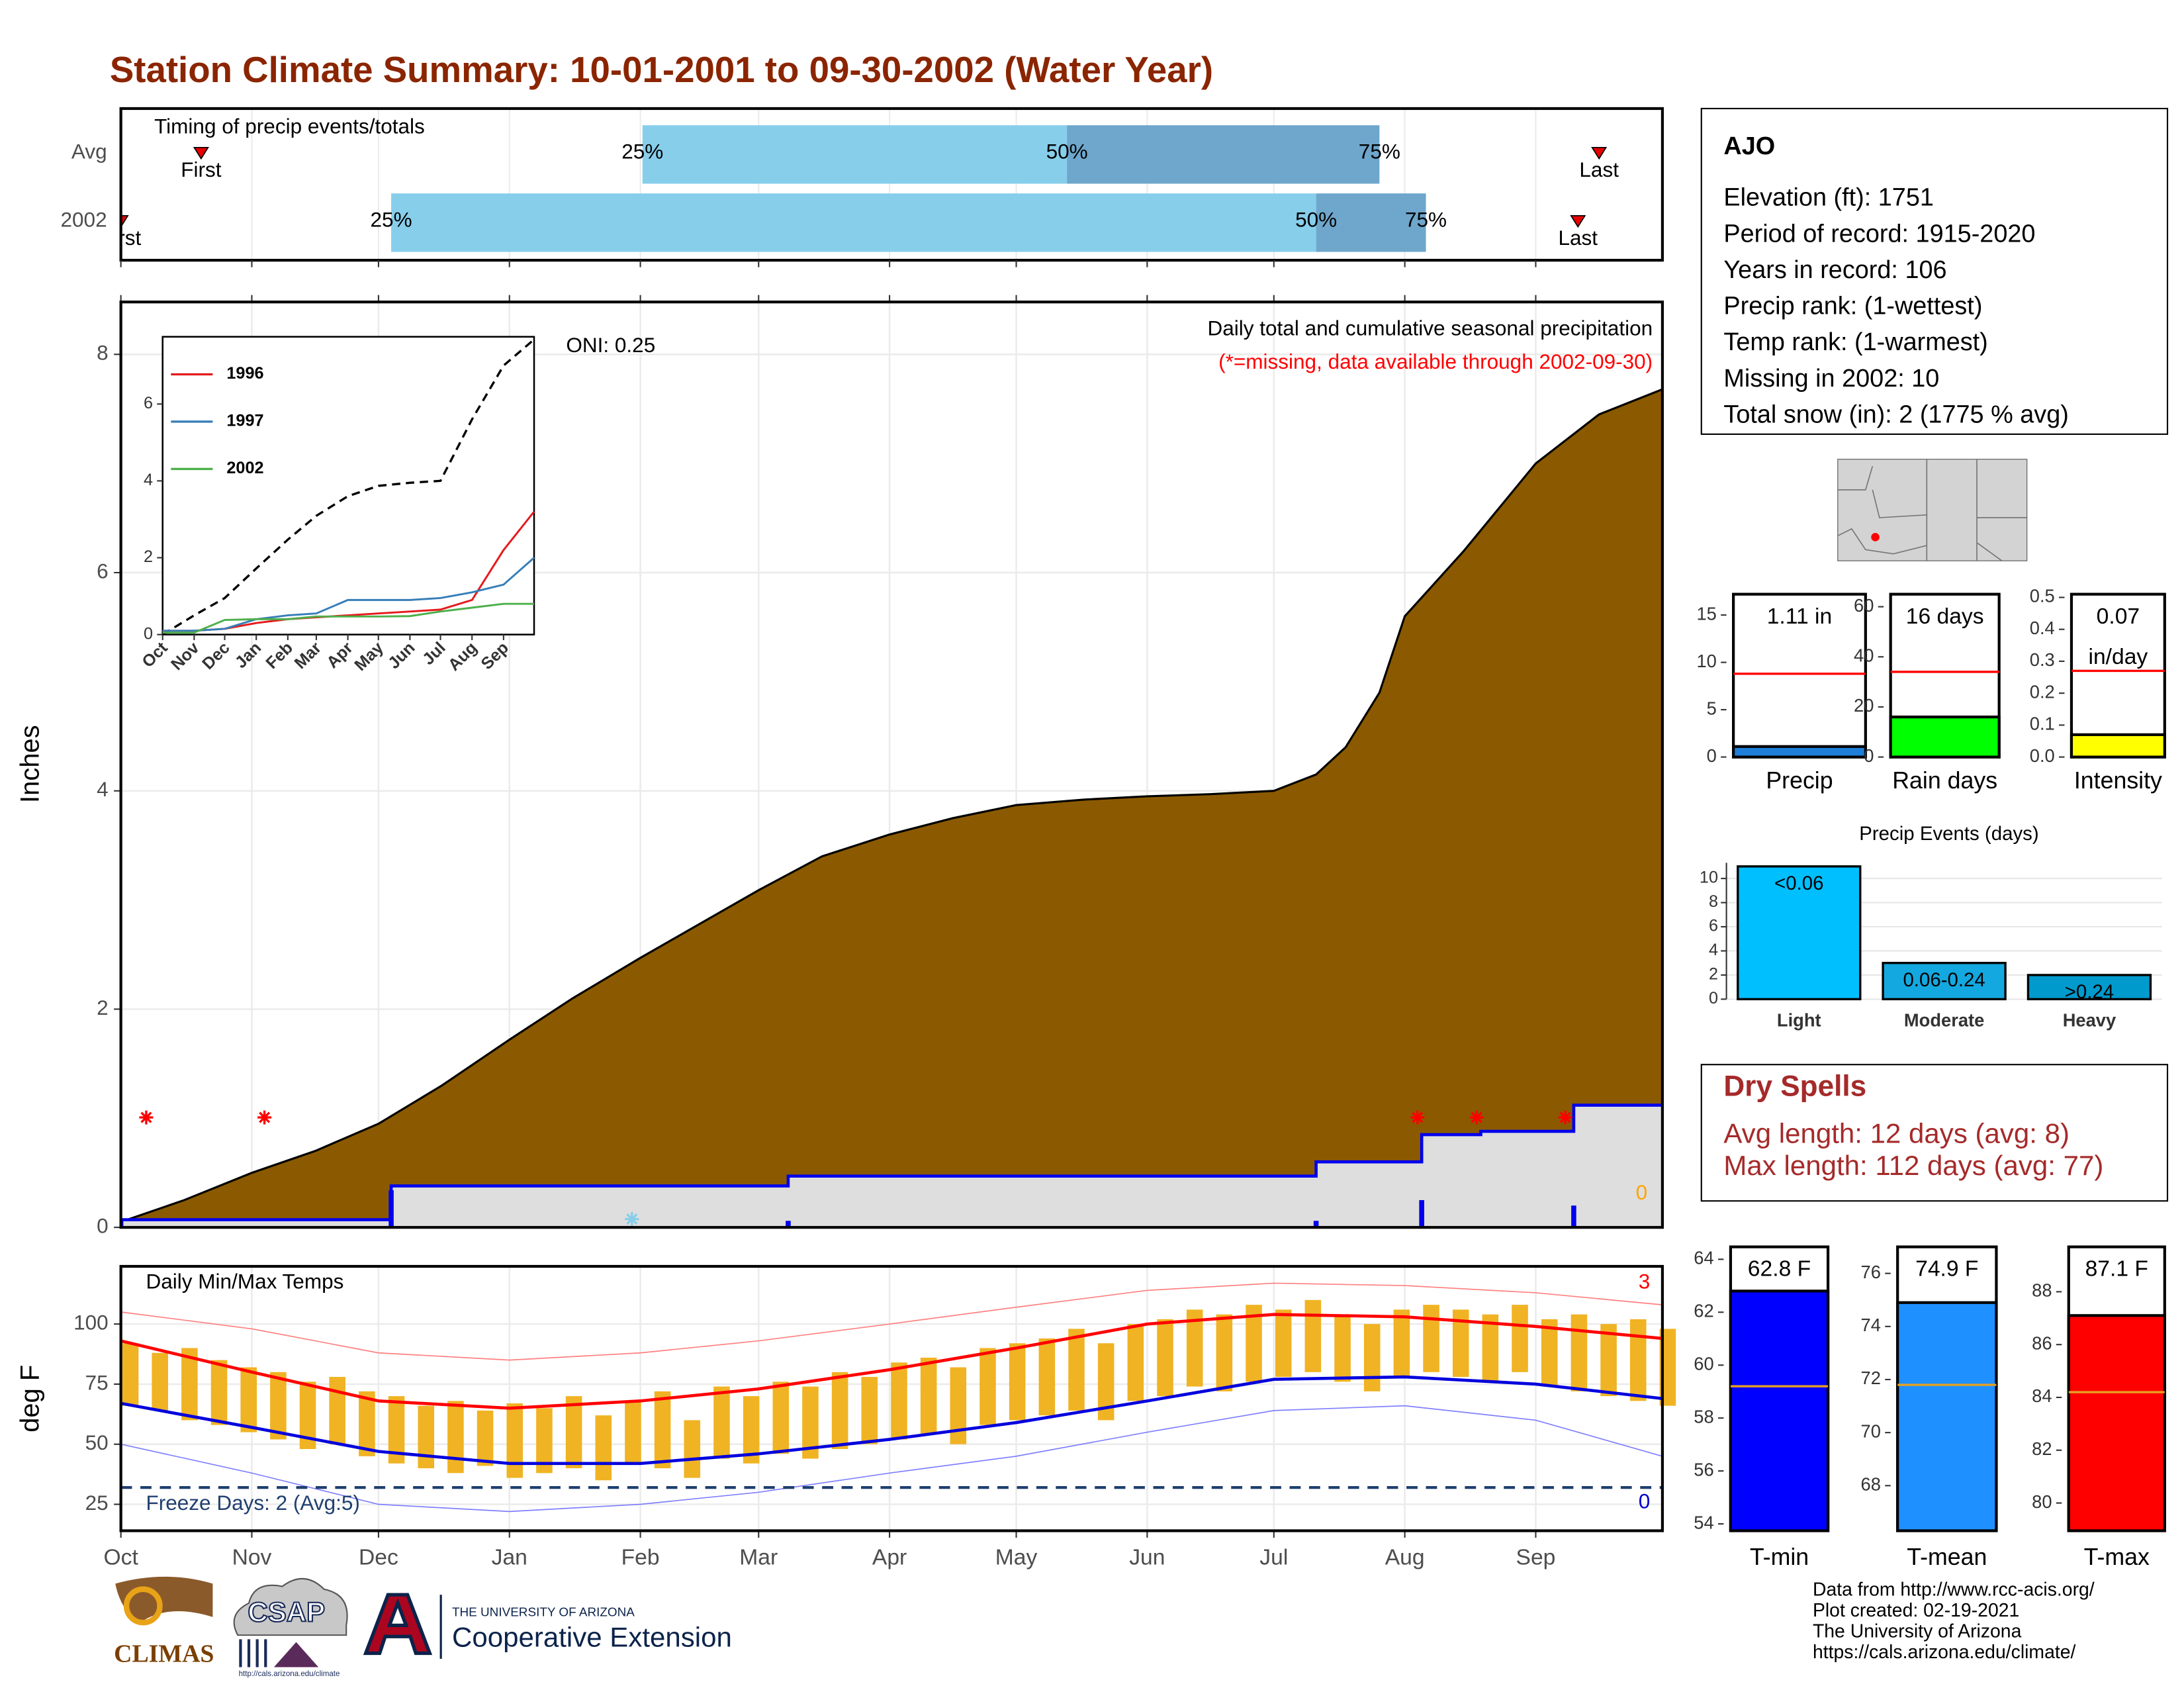 Image resolution: width=2184 pixels, height=1688 pixels. I want to click on temp-title: Daily Min/Max Temps, so click(245, 1281).